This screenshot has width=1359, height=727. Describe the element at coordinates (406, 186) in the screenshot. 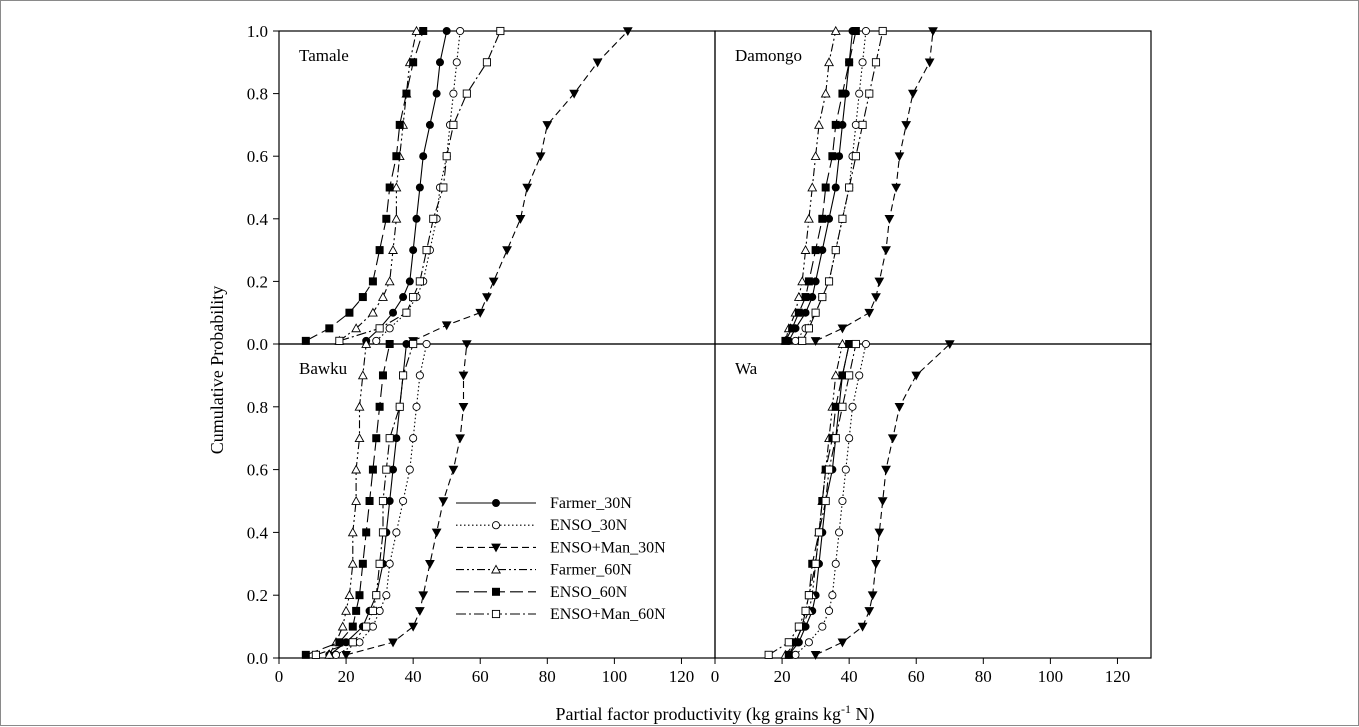

I see `series-line-farmer-30n` at that location.